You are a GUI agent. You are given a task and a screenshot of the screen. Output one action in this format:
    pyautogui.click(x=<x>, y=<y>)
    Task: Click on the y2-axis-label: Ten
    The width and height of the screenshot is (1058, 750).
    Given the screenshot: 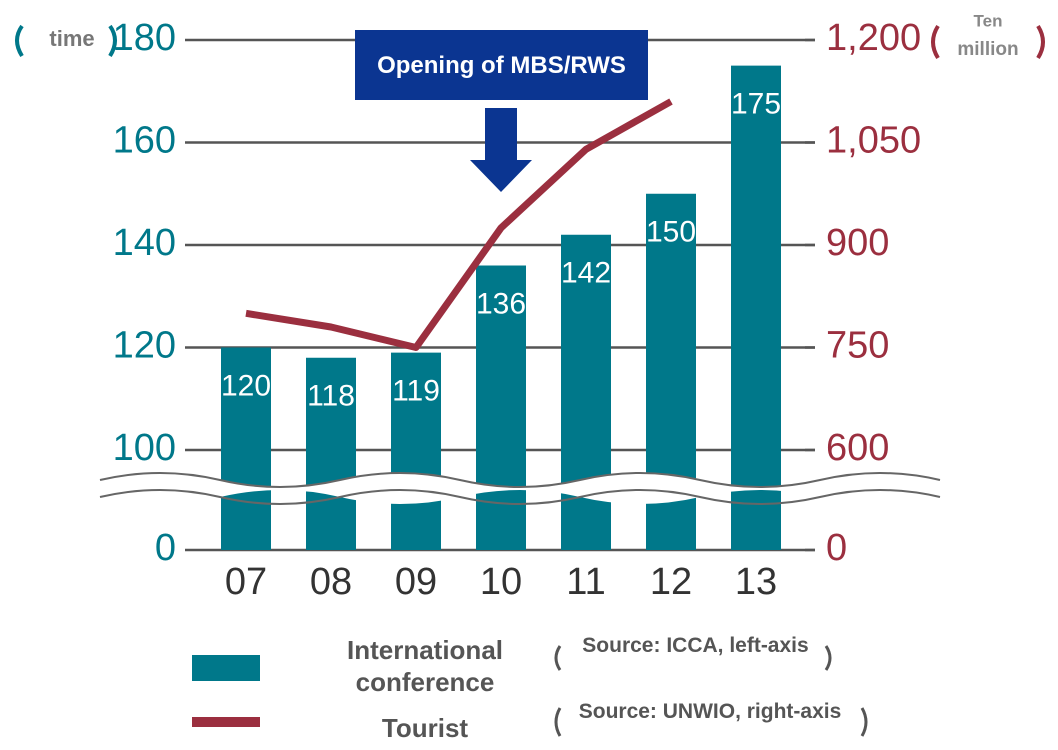 What is the action you would take?
    pyautogui.click(x=988, y=20)
    